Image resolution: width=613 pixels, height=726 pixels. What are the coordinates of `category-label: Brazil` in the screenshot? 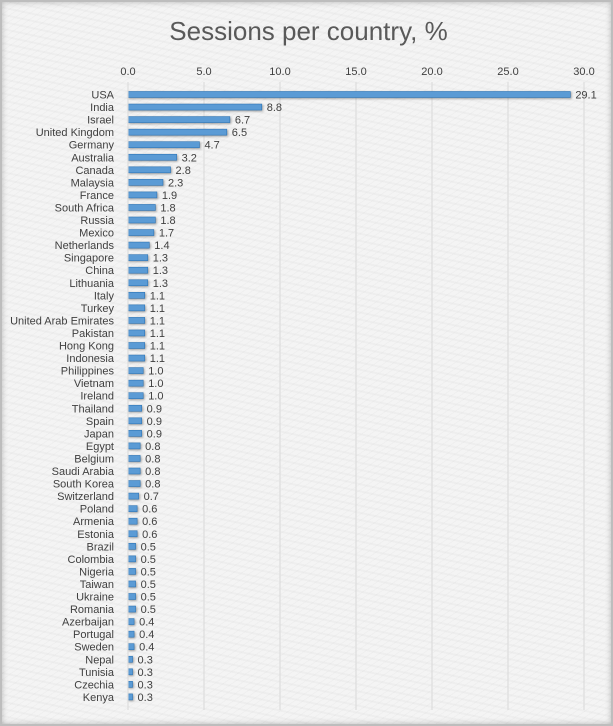 It's located at (100, 547).